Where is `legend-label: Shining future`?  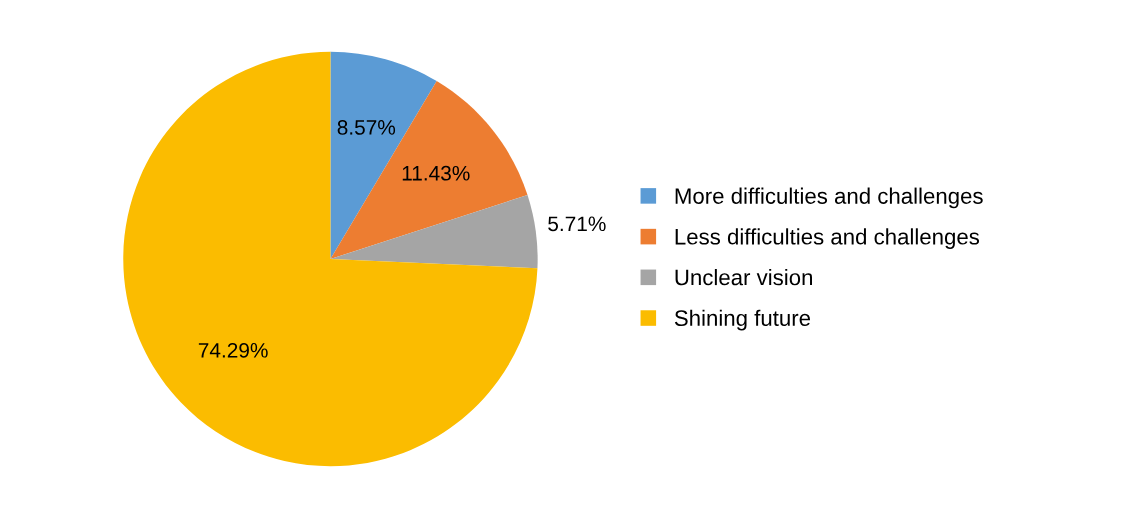
legend-label: Shining future is located at coordinates (742, 320).